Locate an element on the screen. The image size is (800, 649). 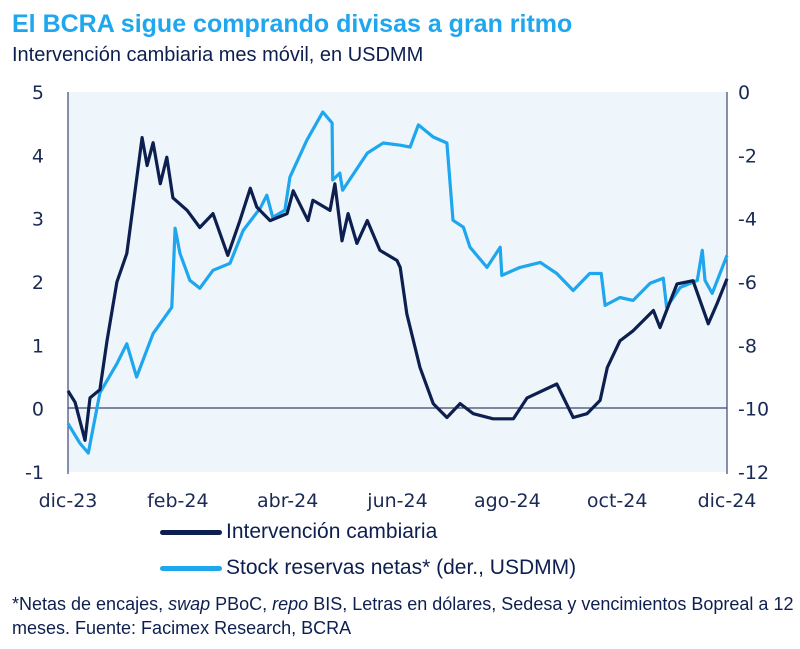
y-tick-left: 4 is located at coordinates (38, 156).